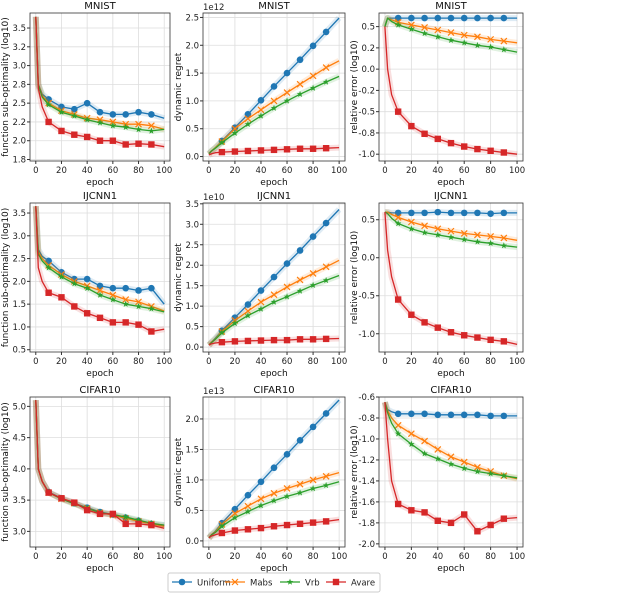  I want to click on y-tick-label: -0.6, so click(366, 398).